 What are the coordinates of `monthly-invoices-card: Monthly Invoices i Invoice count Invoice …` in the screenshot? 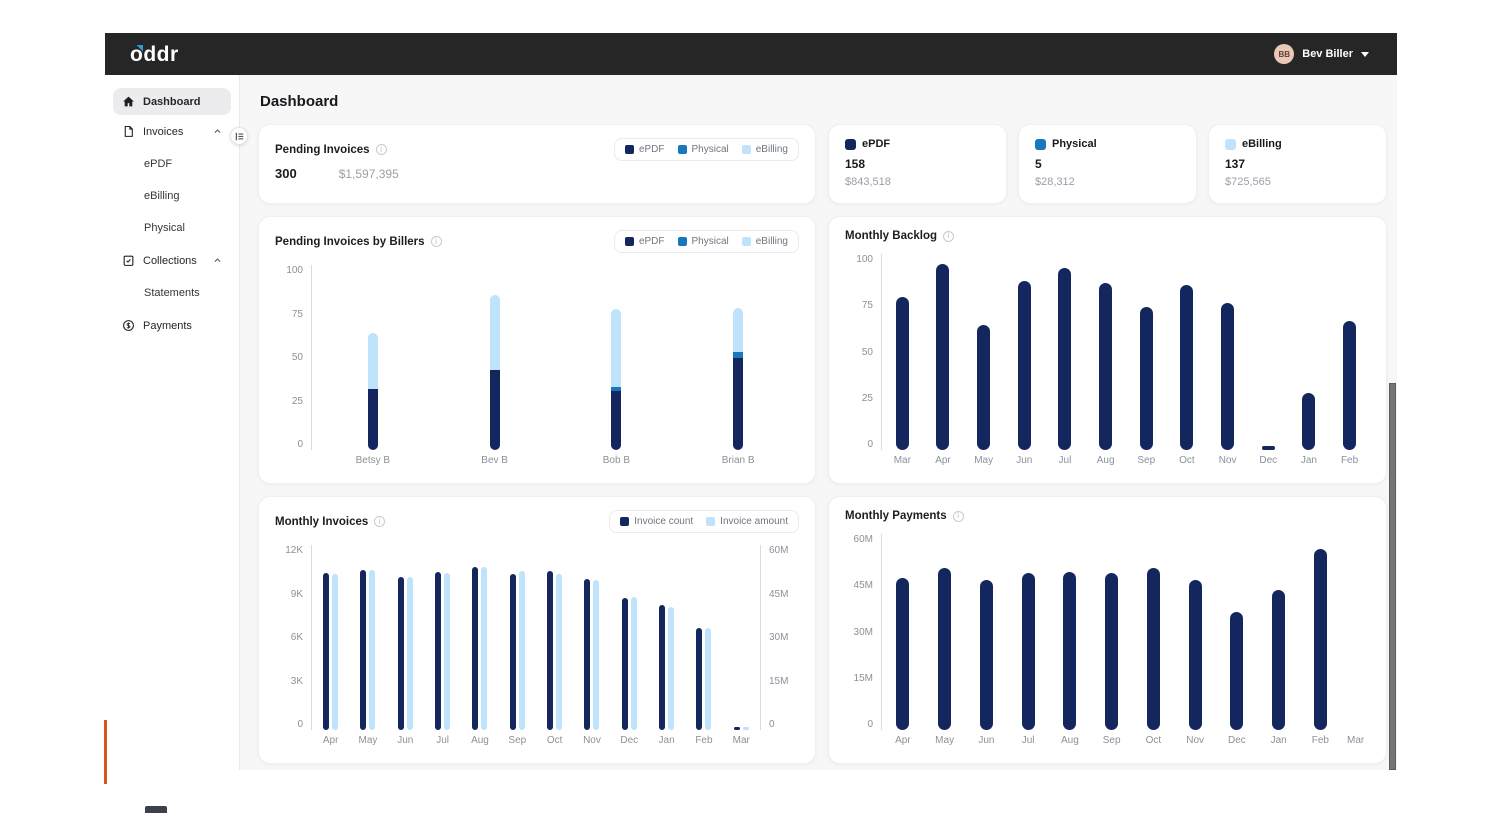 It's located at (537, 630).